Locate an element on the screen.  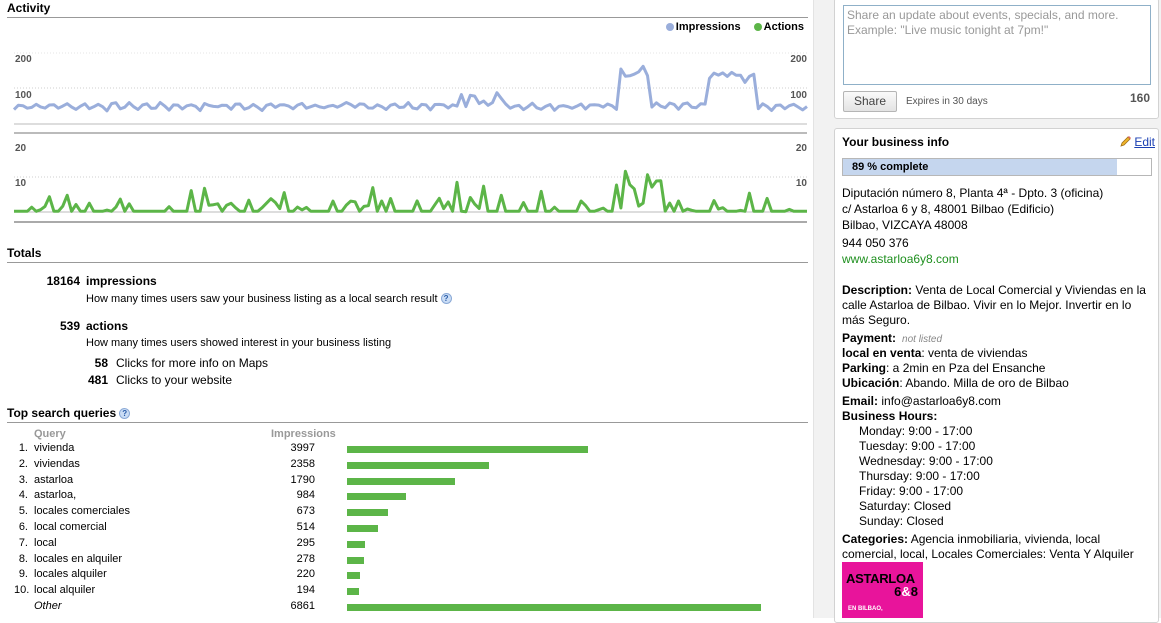
categories-label: Categories: is located at coordinates (875, 539).